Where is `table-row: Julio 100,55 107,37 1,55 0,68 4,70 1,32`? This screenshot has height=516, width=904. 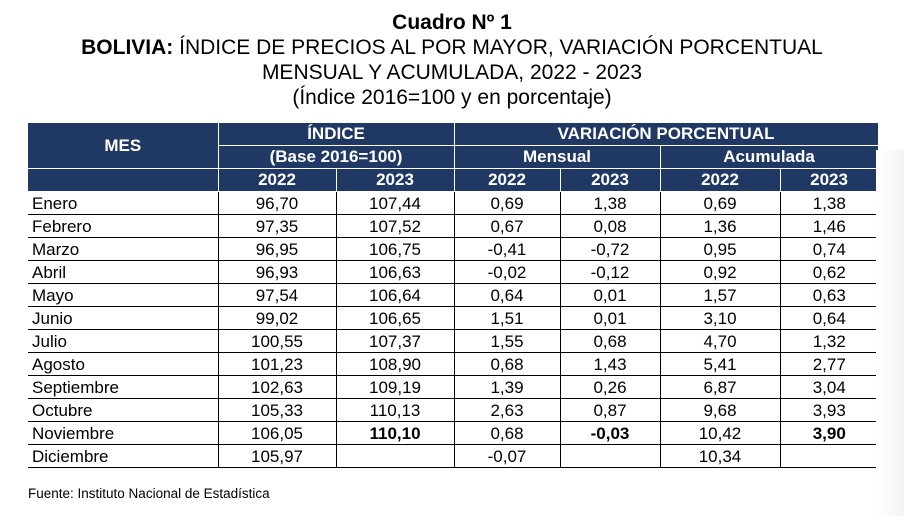
table-row: Julio 100,55 107,37 1,55 0,68 4,70 1,32 is located at coordinates (453, 341).